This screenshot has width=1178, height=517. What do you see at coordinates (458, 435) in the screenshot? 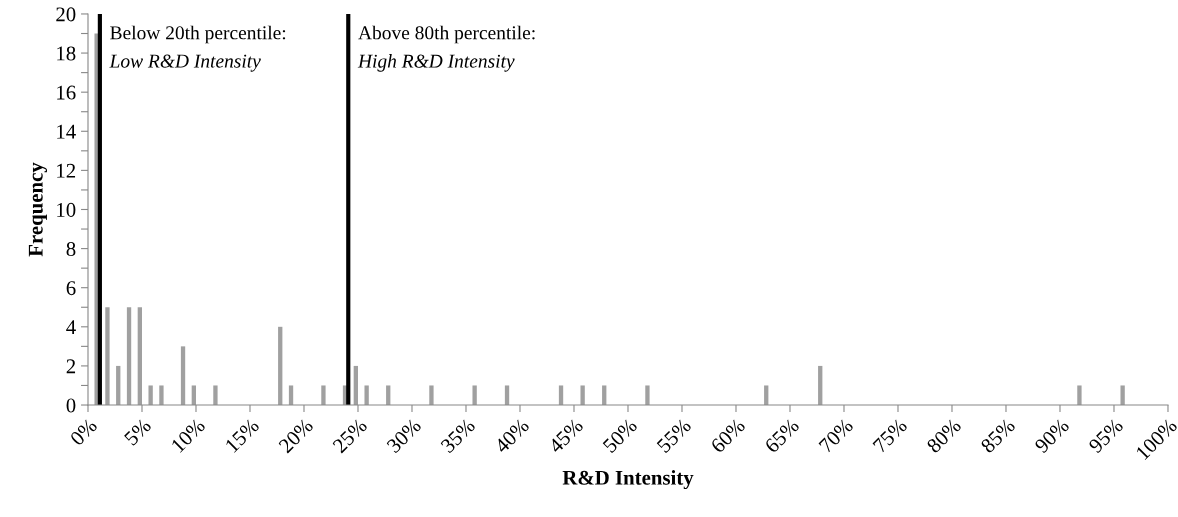
I see `x-tick-label: 35%` at bounding box center [458, 435].